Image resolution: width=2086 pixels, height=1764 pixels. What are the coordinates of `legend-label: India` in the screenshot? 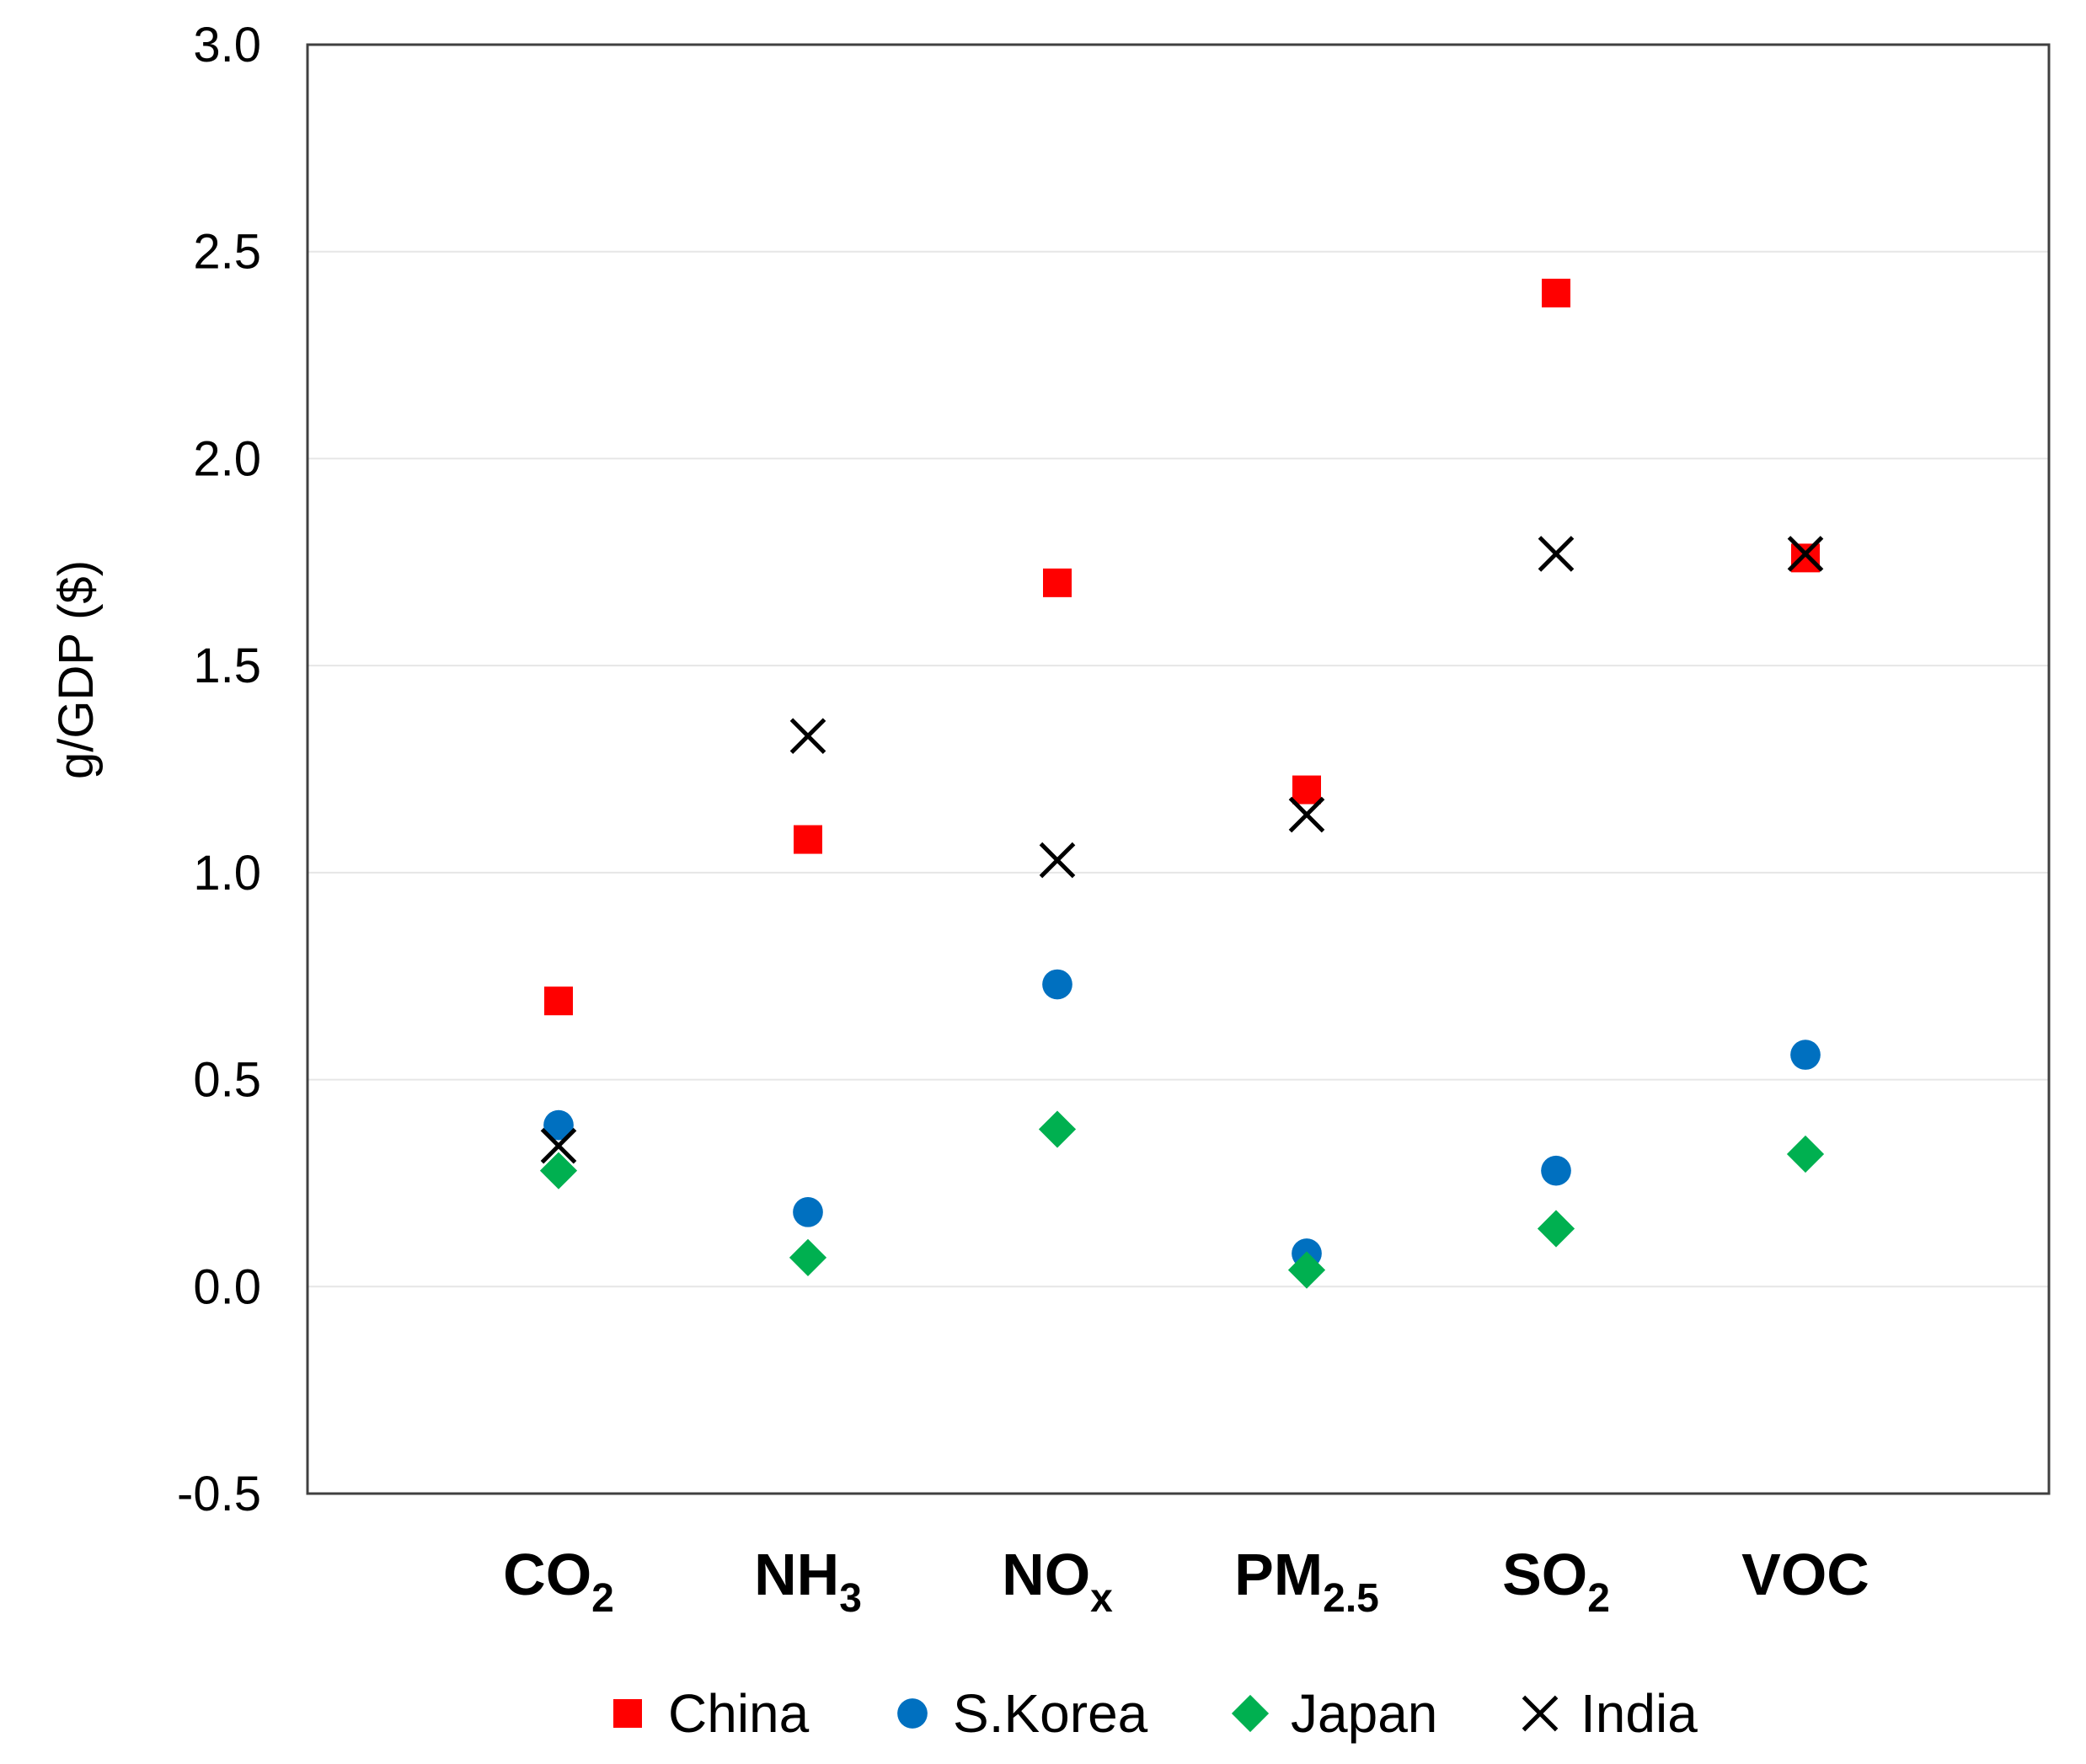 It's located at (1639, 1714).